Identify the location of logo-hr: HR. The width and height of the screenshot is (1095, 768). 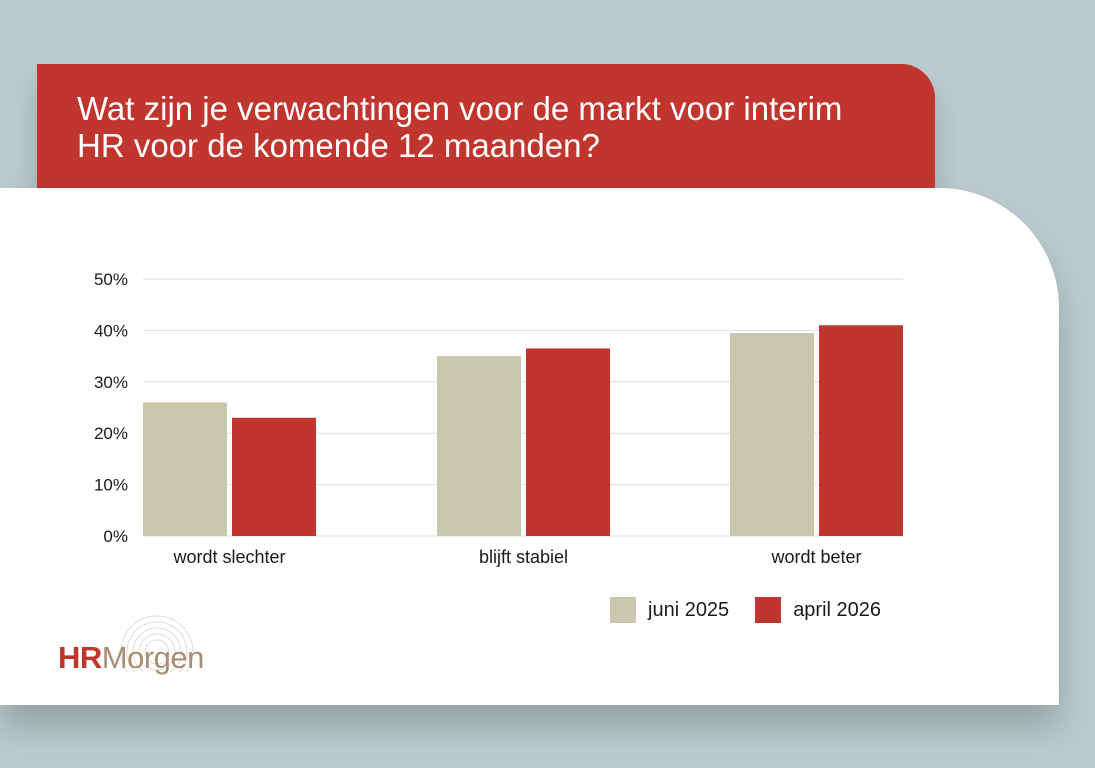
(80, 657).